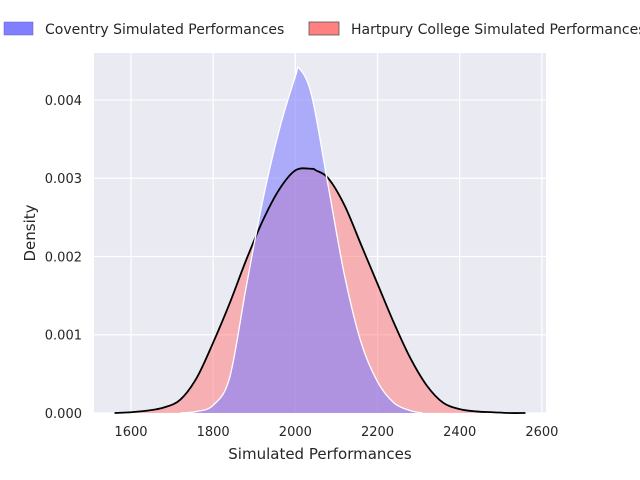  I want to click on y-tick-label: 0.003, so click(63, 179).